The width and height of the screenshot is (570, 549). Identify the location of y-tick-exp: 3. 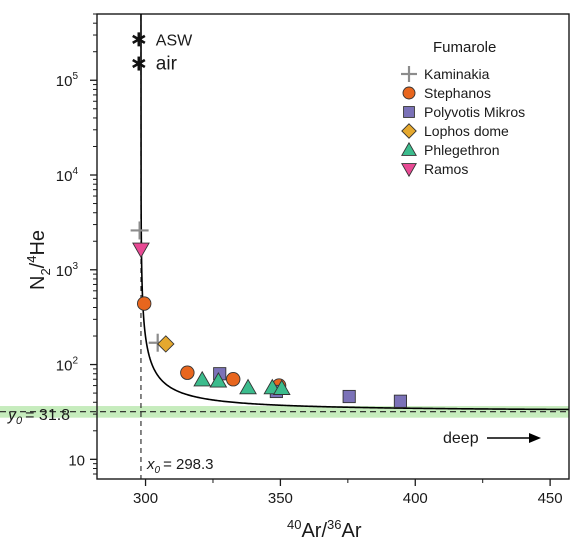
(75, 266).